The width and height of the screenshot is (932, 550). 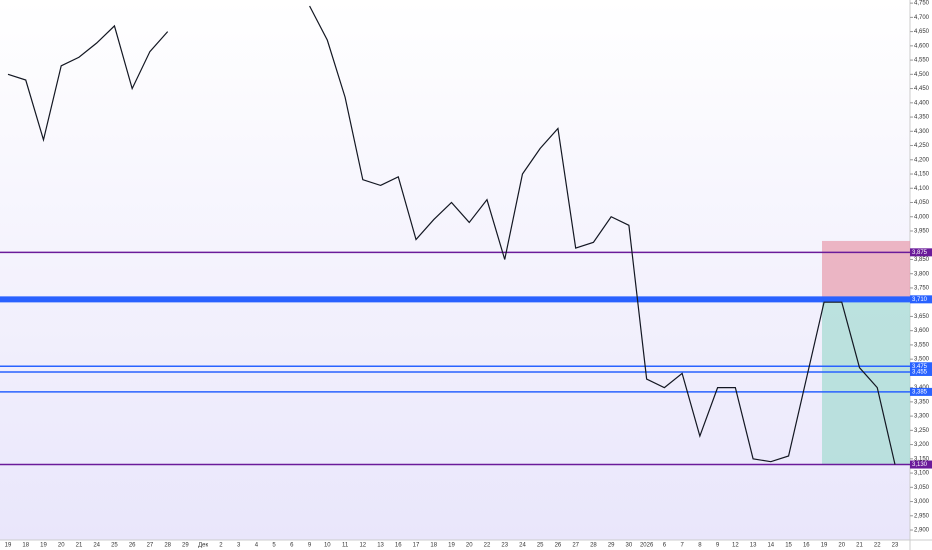 I want to click on level-label: 3,385, so click(x=920, y=392).